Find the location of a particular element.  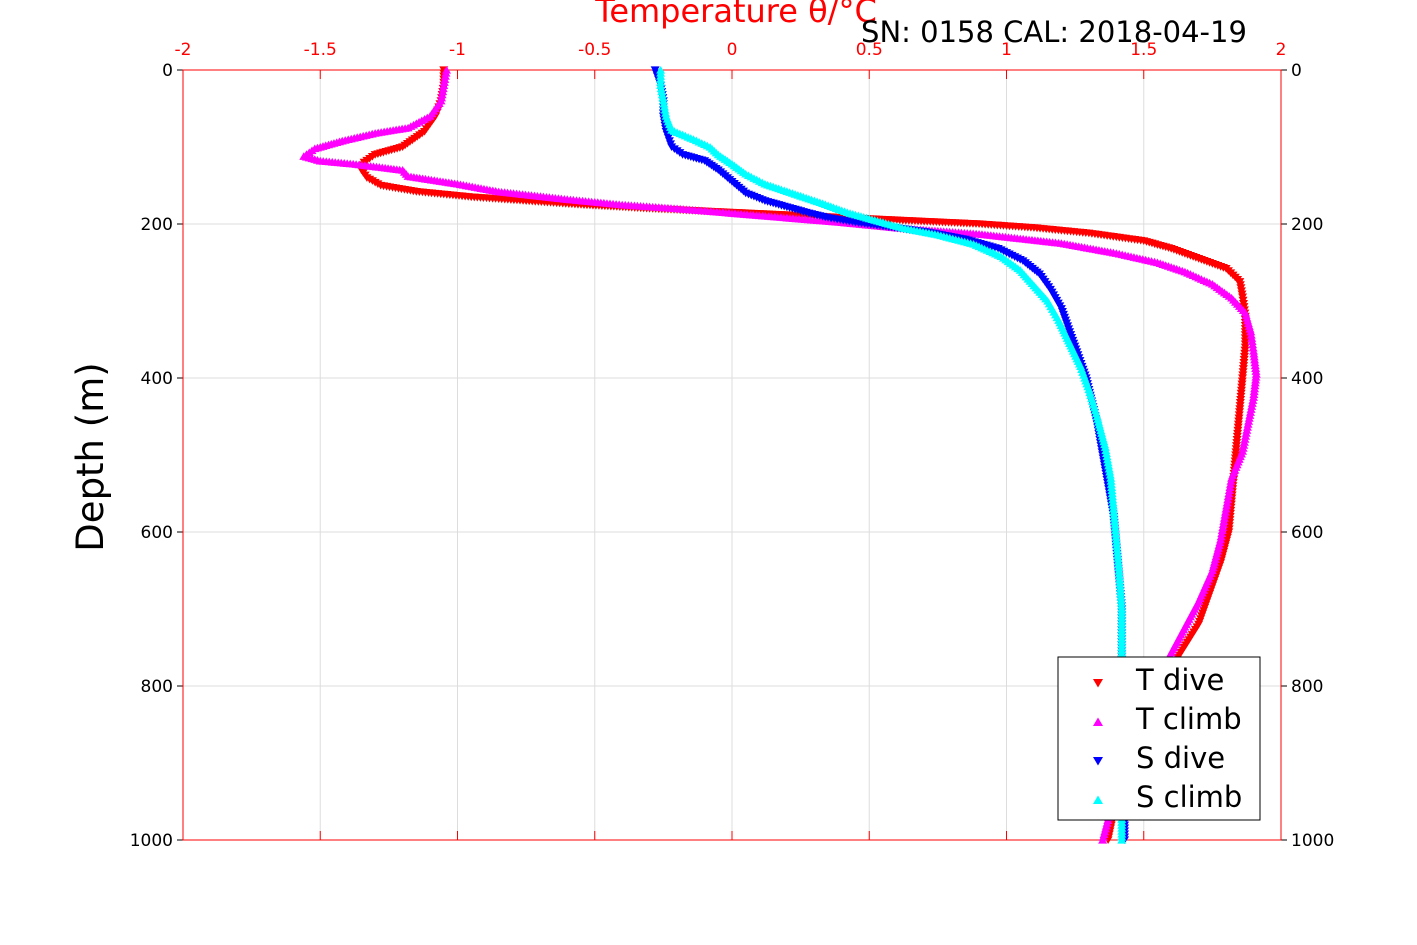

x-tick-label: -1.5 is located at coordinates (320, 50).